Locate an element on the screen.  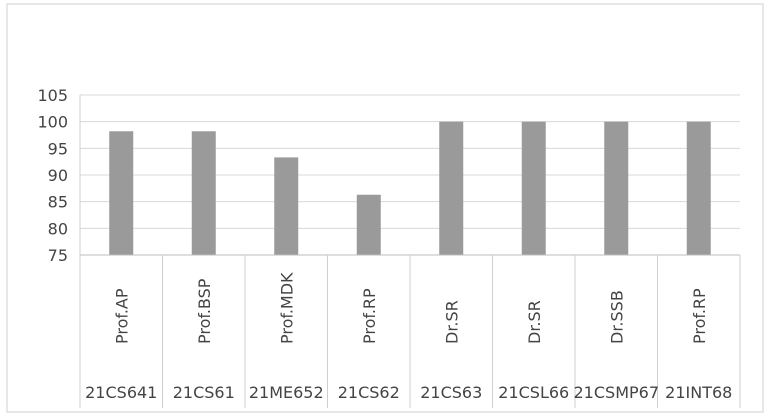
bar-21me652 is located at coordinates (286, 206).